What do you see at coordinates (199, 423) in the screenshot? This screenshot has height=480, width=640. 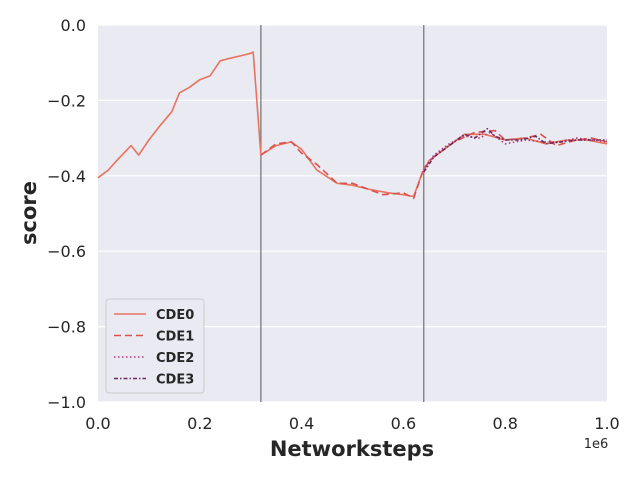 I see `x-tick-label: 0.2` at bounding box center [199, 423].